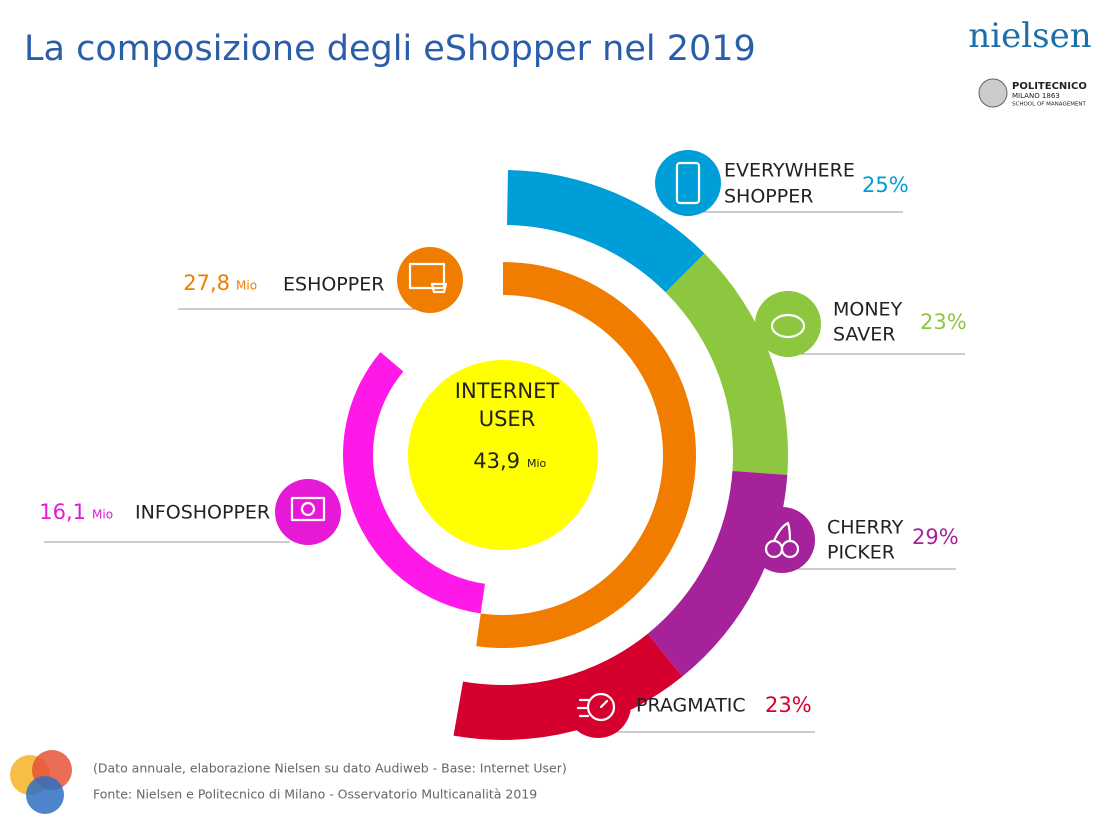 This screenshot has height=822, width=1097. What do you see at coordinates (1049, 86) in the screenshot?
I see `partner-name: POLITECNICO` at bounding box center [1049, 86].